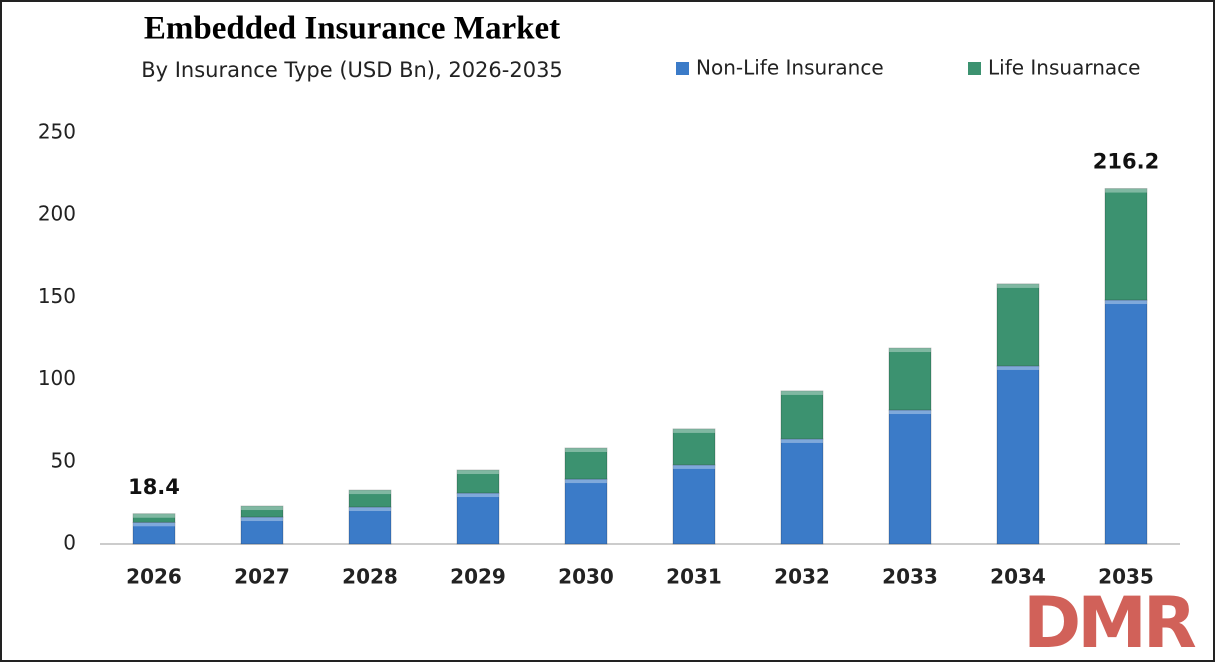 This screenshot has width=1216, height=663. I want to click on y-tick-label: 0, so click(69, 543).